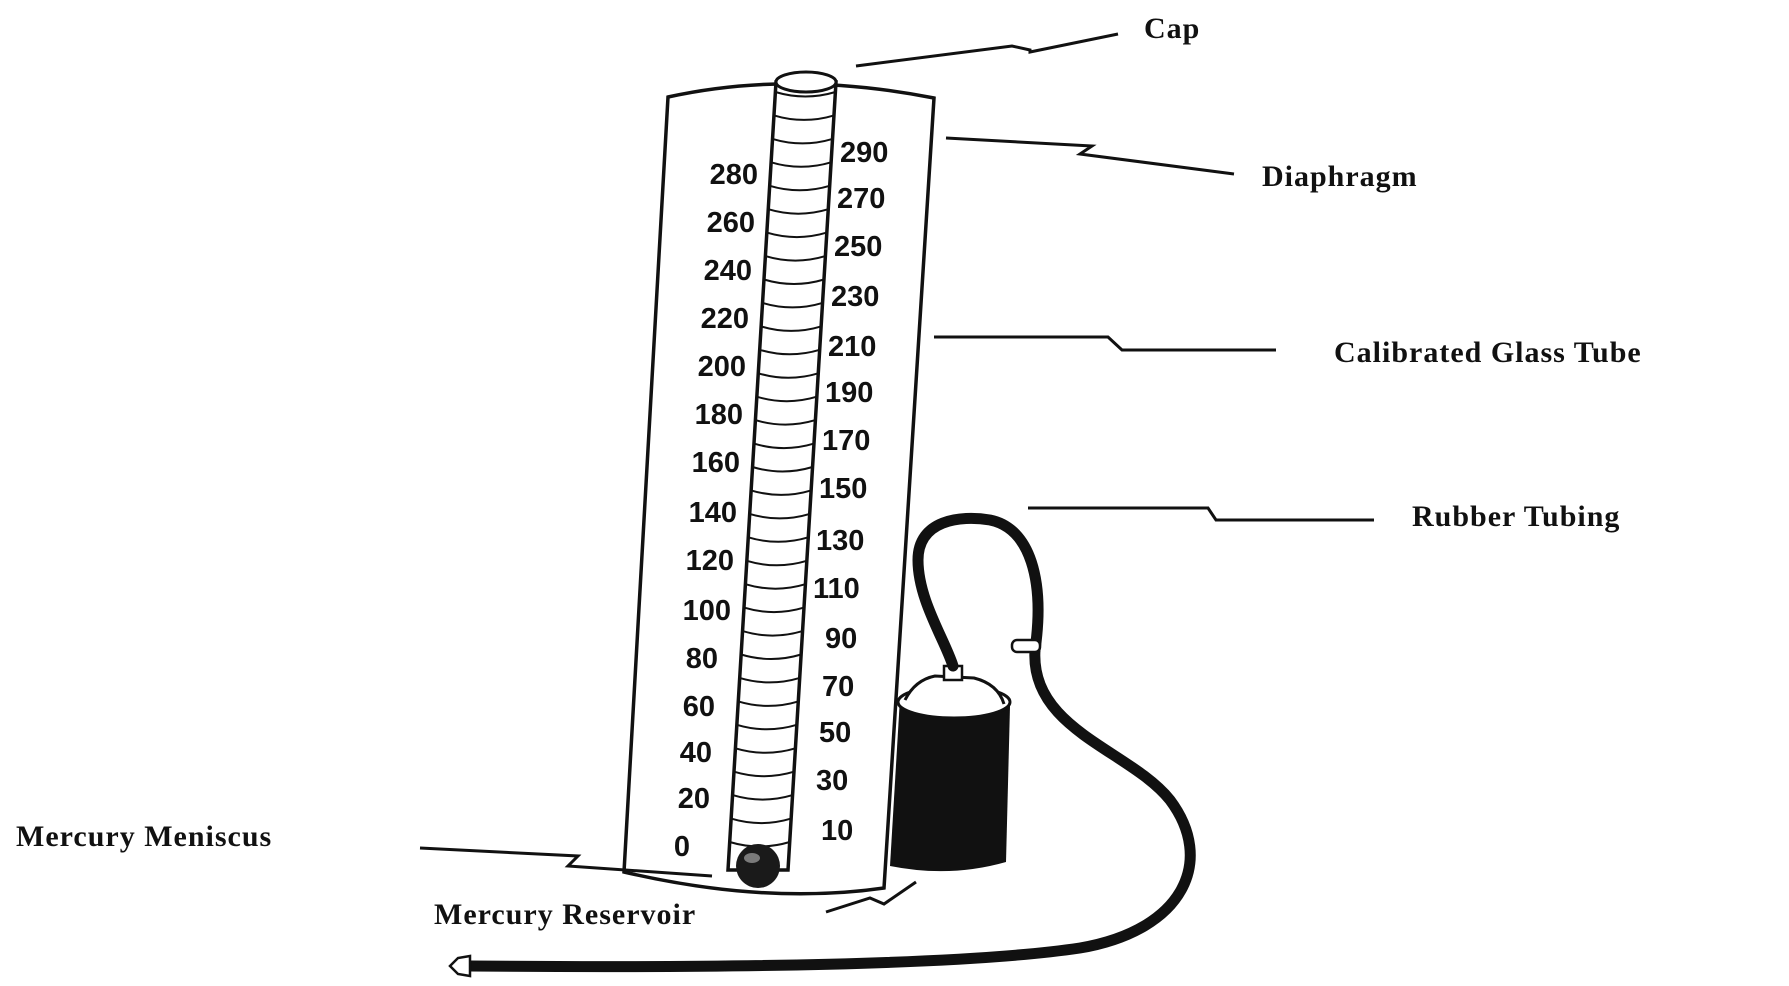 This screenshot has width=1789, height=986. Describe the element at coordinates (699, 707) in the screenshot. I see `left-scale-number: 60` at that location.